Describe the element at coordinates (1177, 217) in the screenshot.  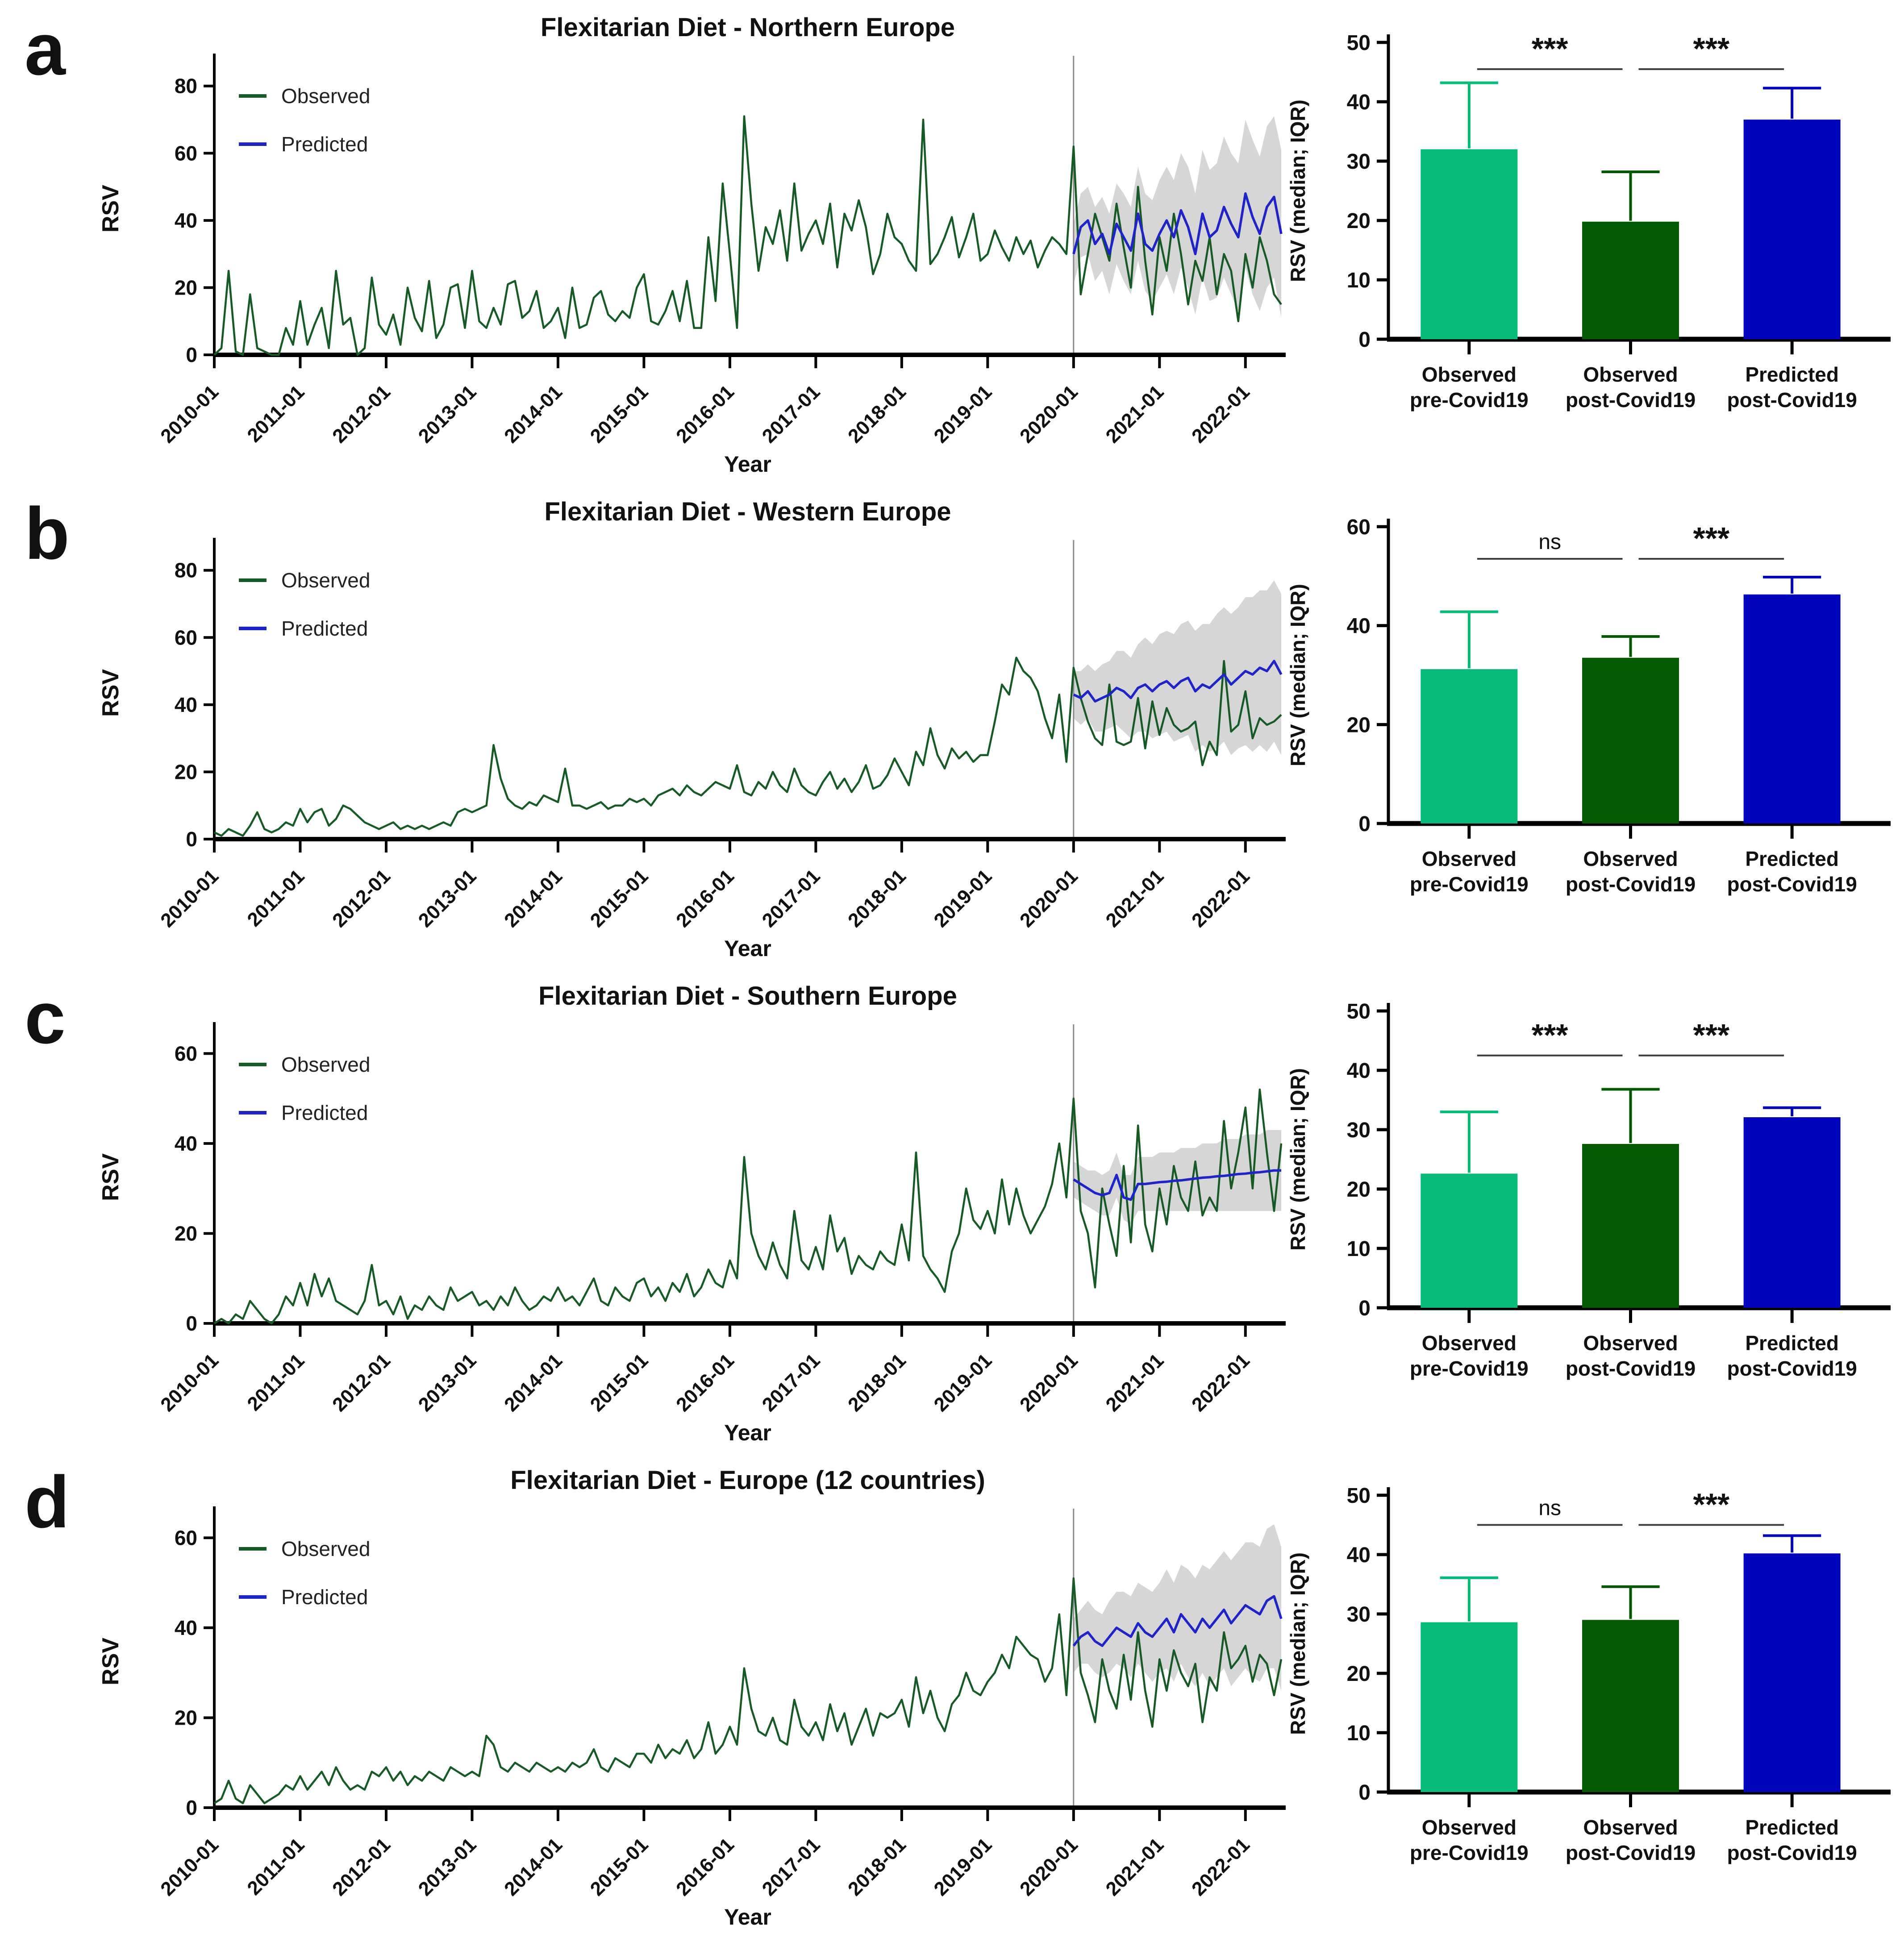
I see `confidence-band` at that location.